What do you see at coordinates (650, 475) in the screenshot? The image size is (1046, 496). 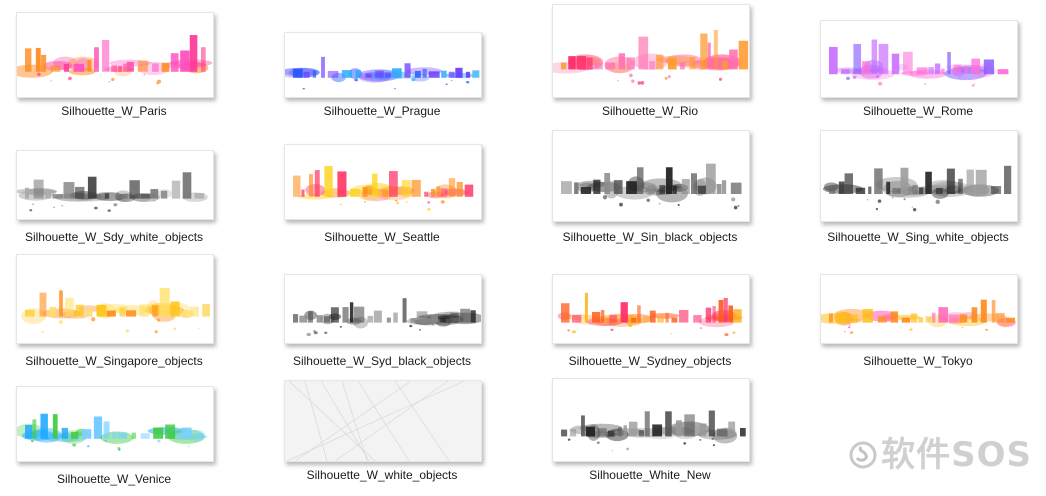 I see `file-name-label: Silhouette_White_New` at bounding box center [650, 475].